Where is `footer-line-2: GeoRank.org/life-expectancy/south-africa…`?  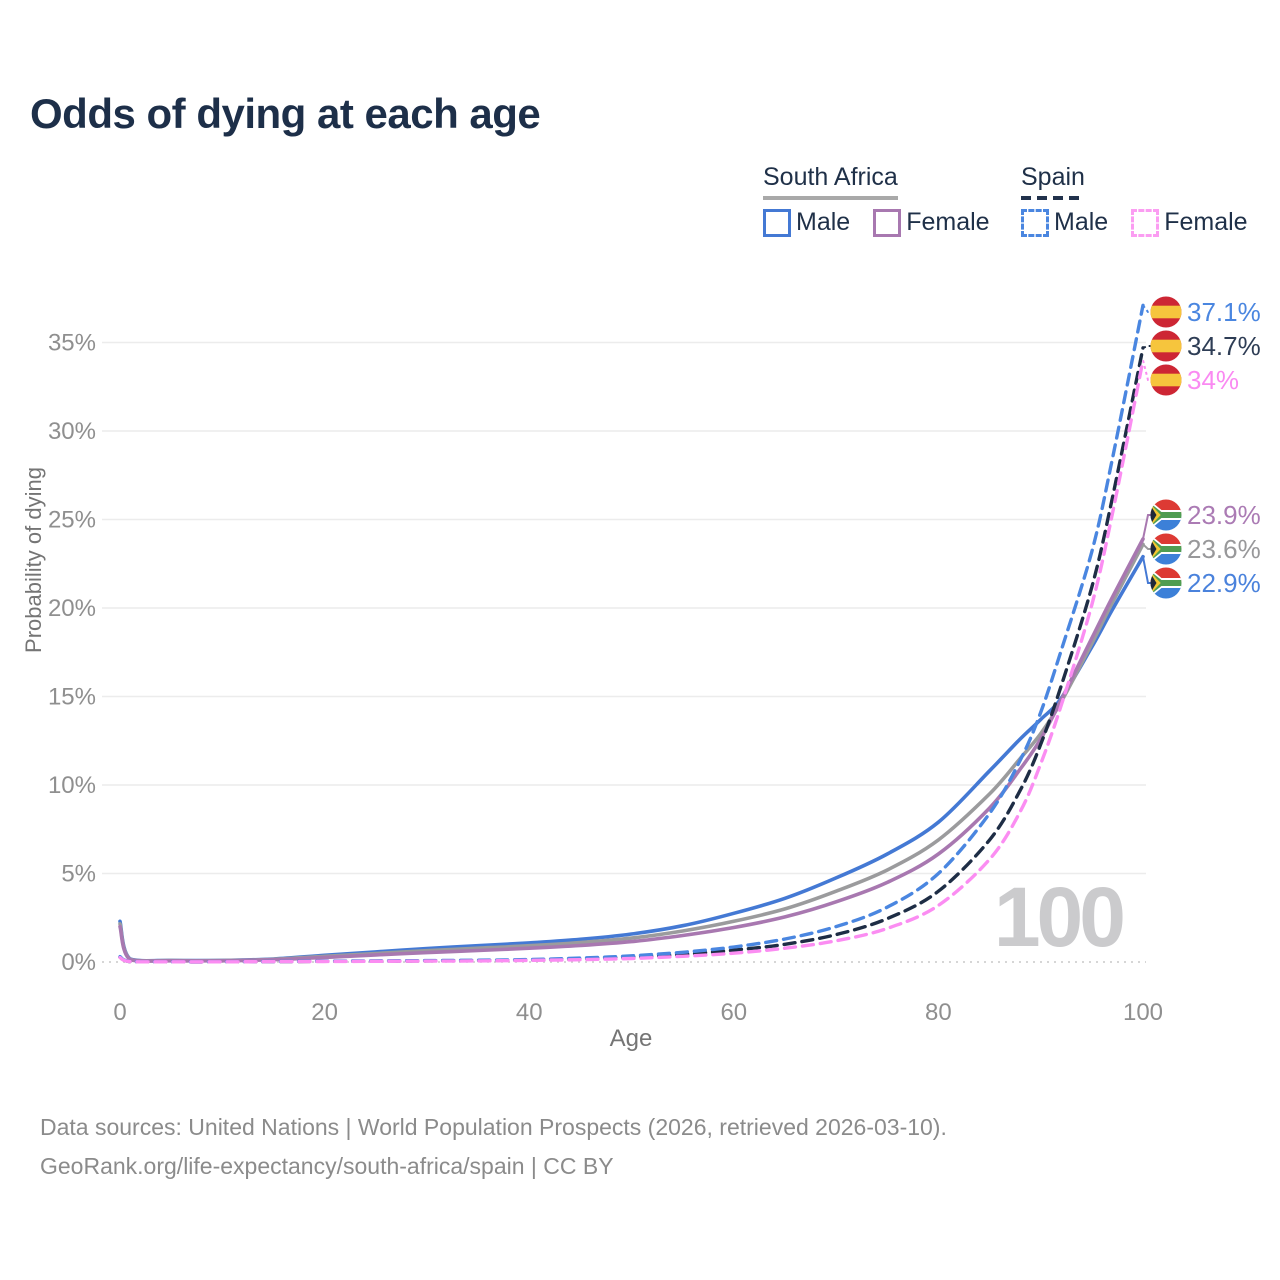 footer-line-2: GeoRank.org/life-expectancy/south-africa… is located at coordinates (327, 1166).